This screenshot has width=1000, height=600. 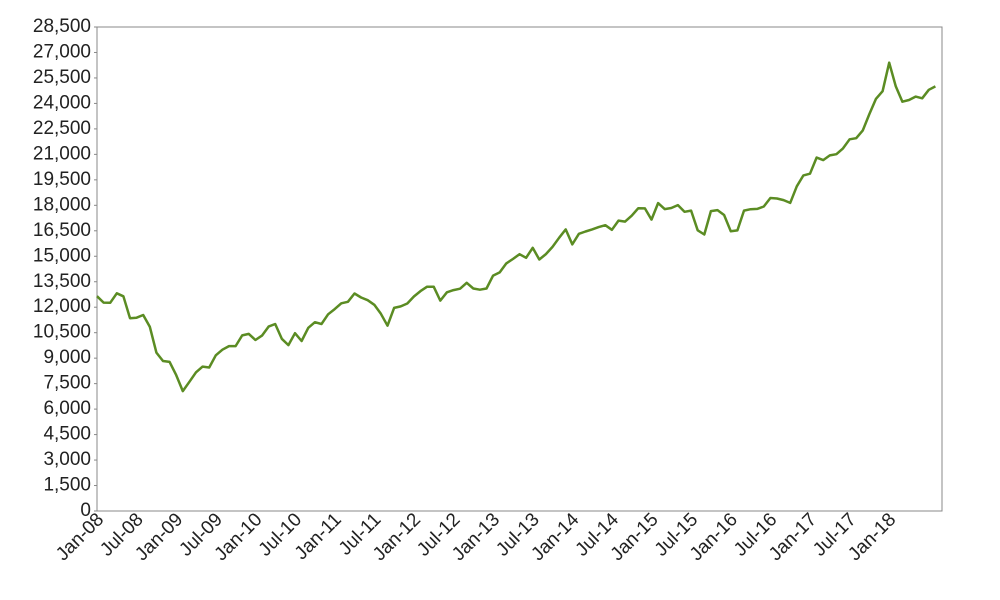 I want to click on y-tick-label: 10,500, so click(x=62, y=332).